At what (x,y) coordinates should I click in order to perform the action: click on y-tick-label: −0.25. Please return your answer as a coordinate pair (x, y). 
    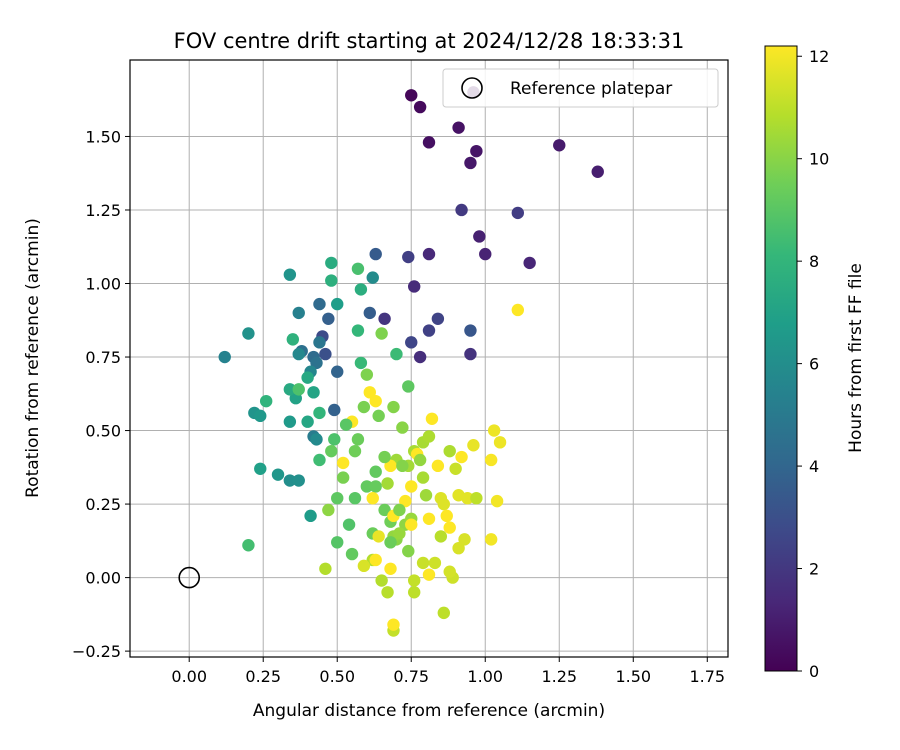
    Looking at the image, I should click on (96, 651).